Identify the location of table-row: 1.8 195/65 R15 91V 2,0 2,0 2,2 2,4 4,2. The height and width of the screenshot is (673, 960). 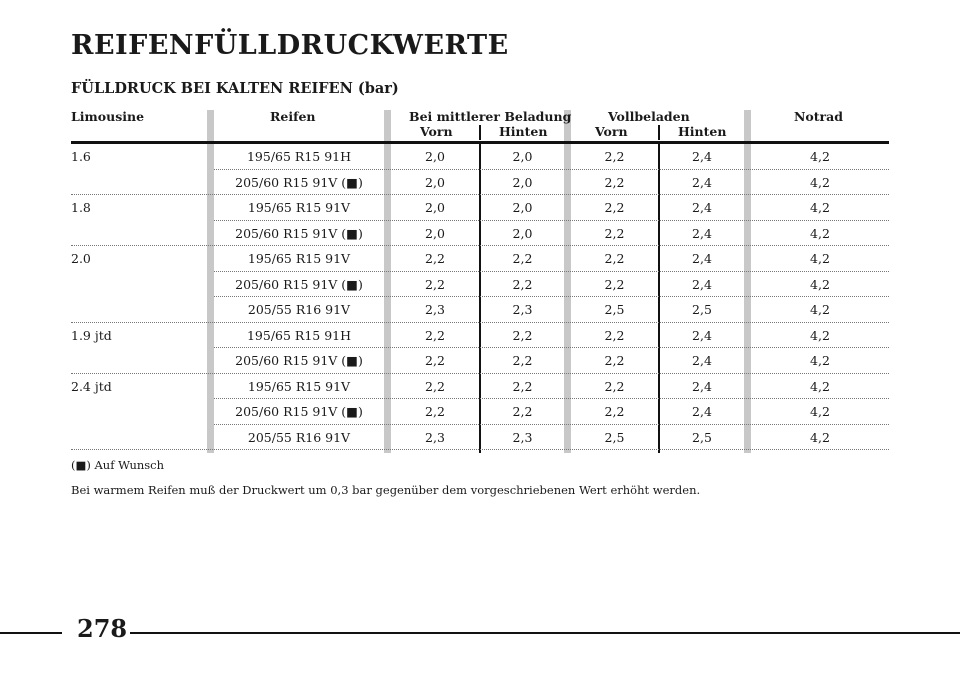
(480, 208).